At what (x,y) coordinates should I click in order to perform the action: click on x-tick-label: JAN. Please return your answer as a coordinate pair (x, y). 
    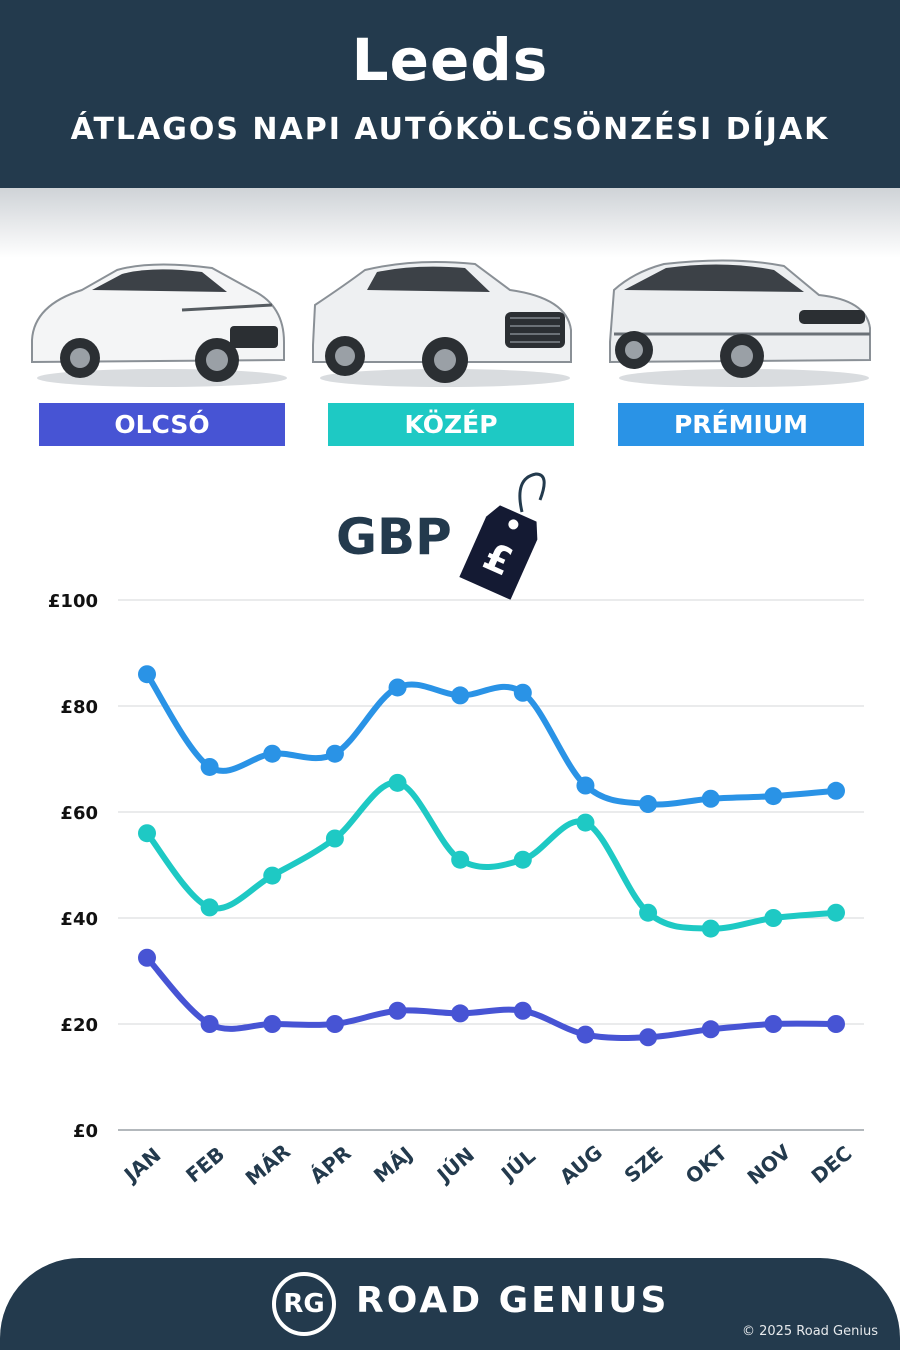
    Looking at the image, I should click on (141, 1165).